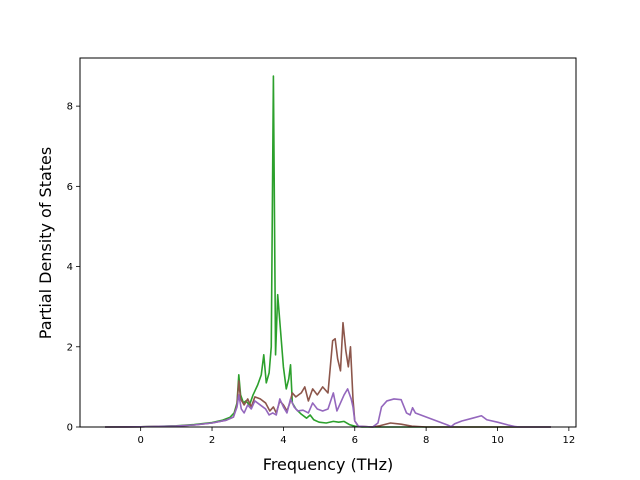 This screenshot has height=480, width=640. I want to click on x-tick-label: 8, so click(426, 440).